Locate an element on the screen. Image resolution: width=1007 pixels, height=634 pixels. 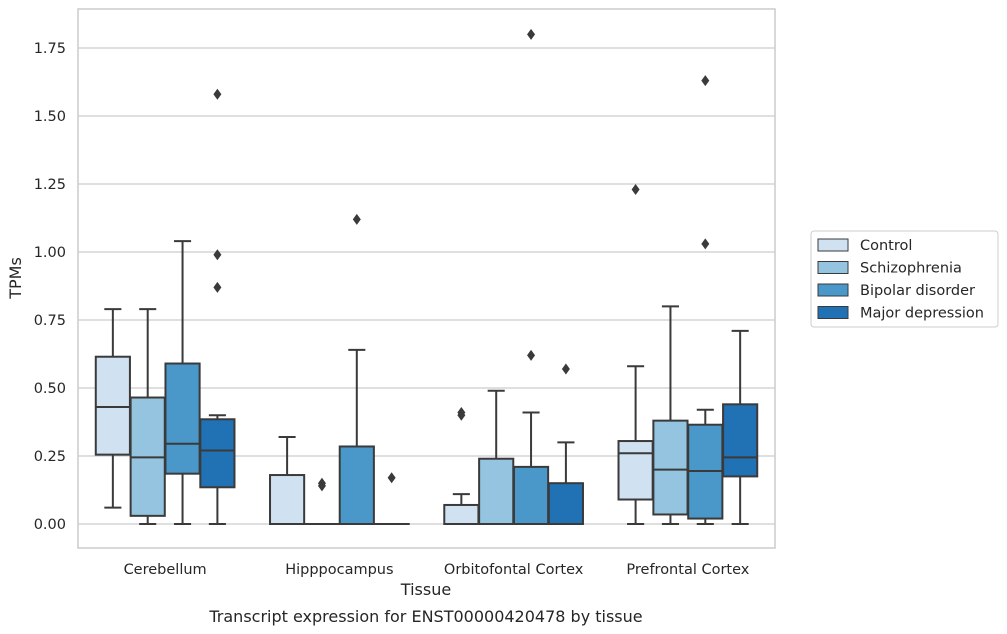
legend-label: Bipolar disorder is located at coordinates (917, 291).